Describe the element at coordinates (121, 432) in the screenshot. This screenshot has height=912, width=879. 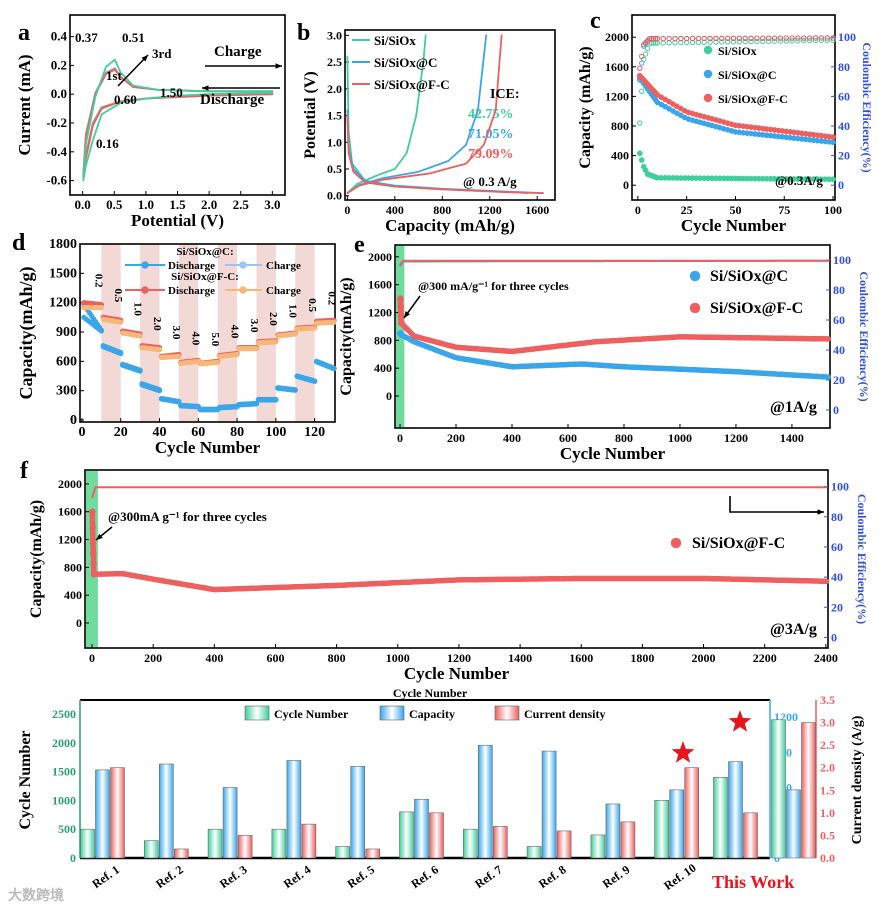
I see `x-tick-label: 20` at that location.